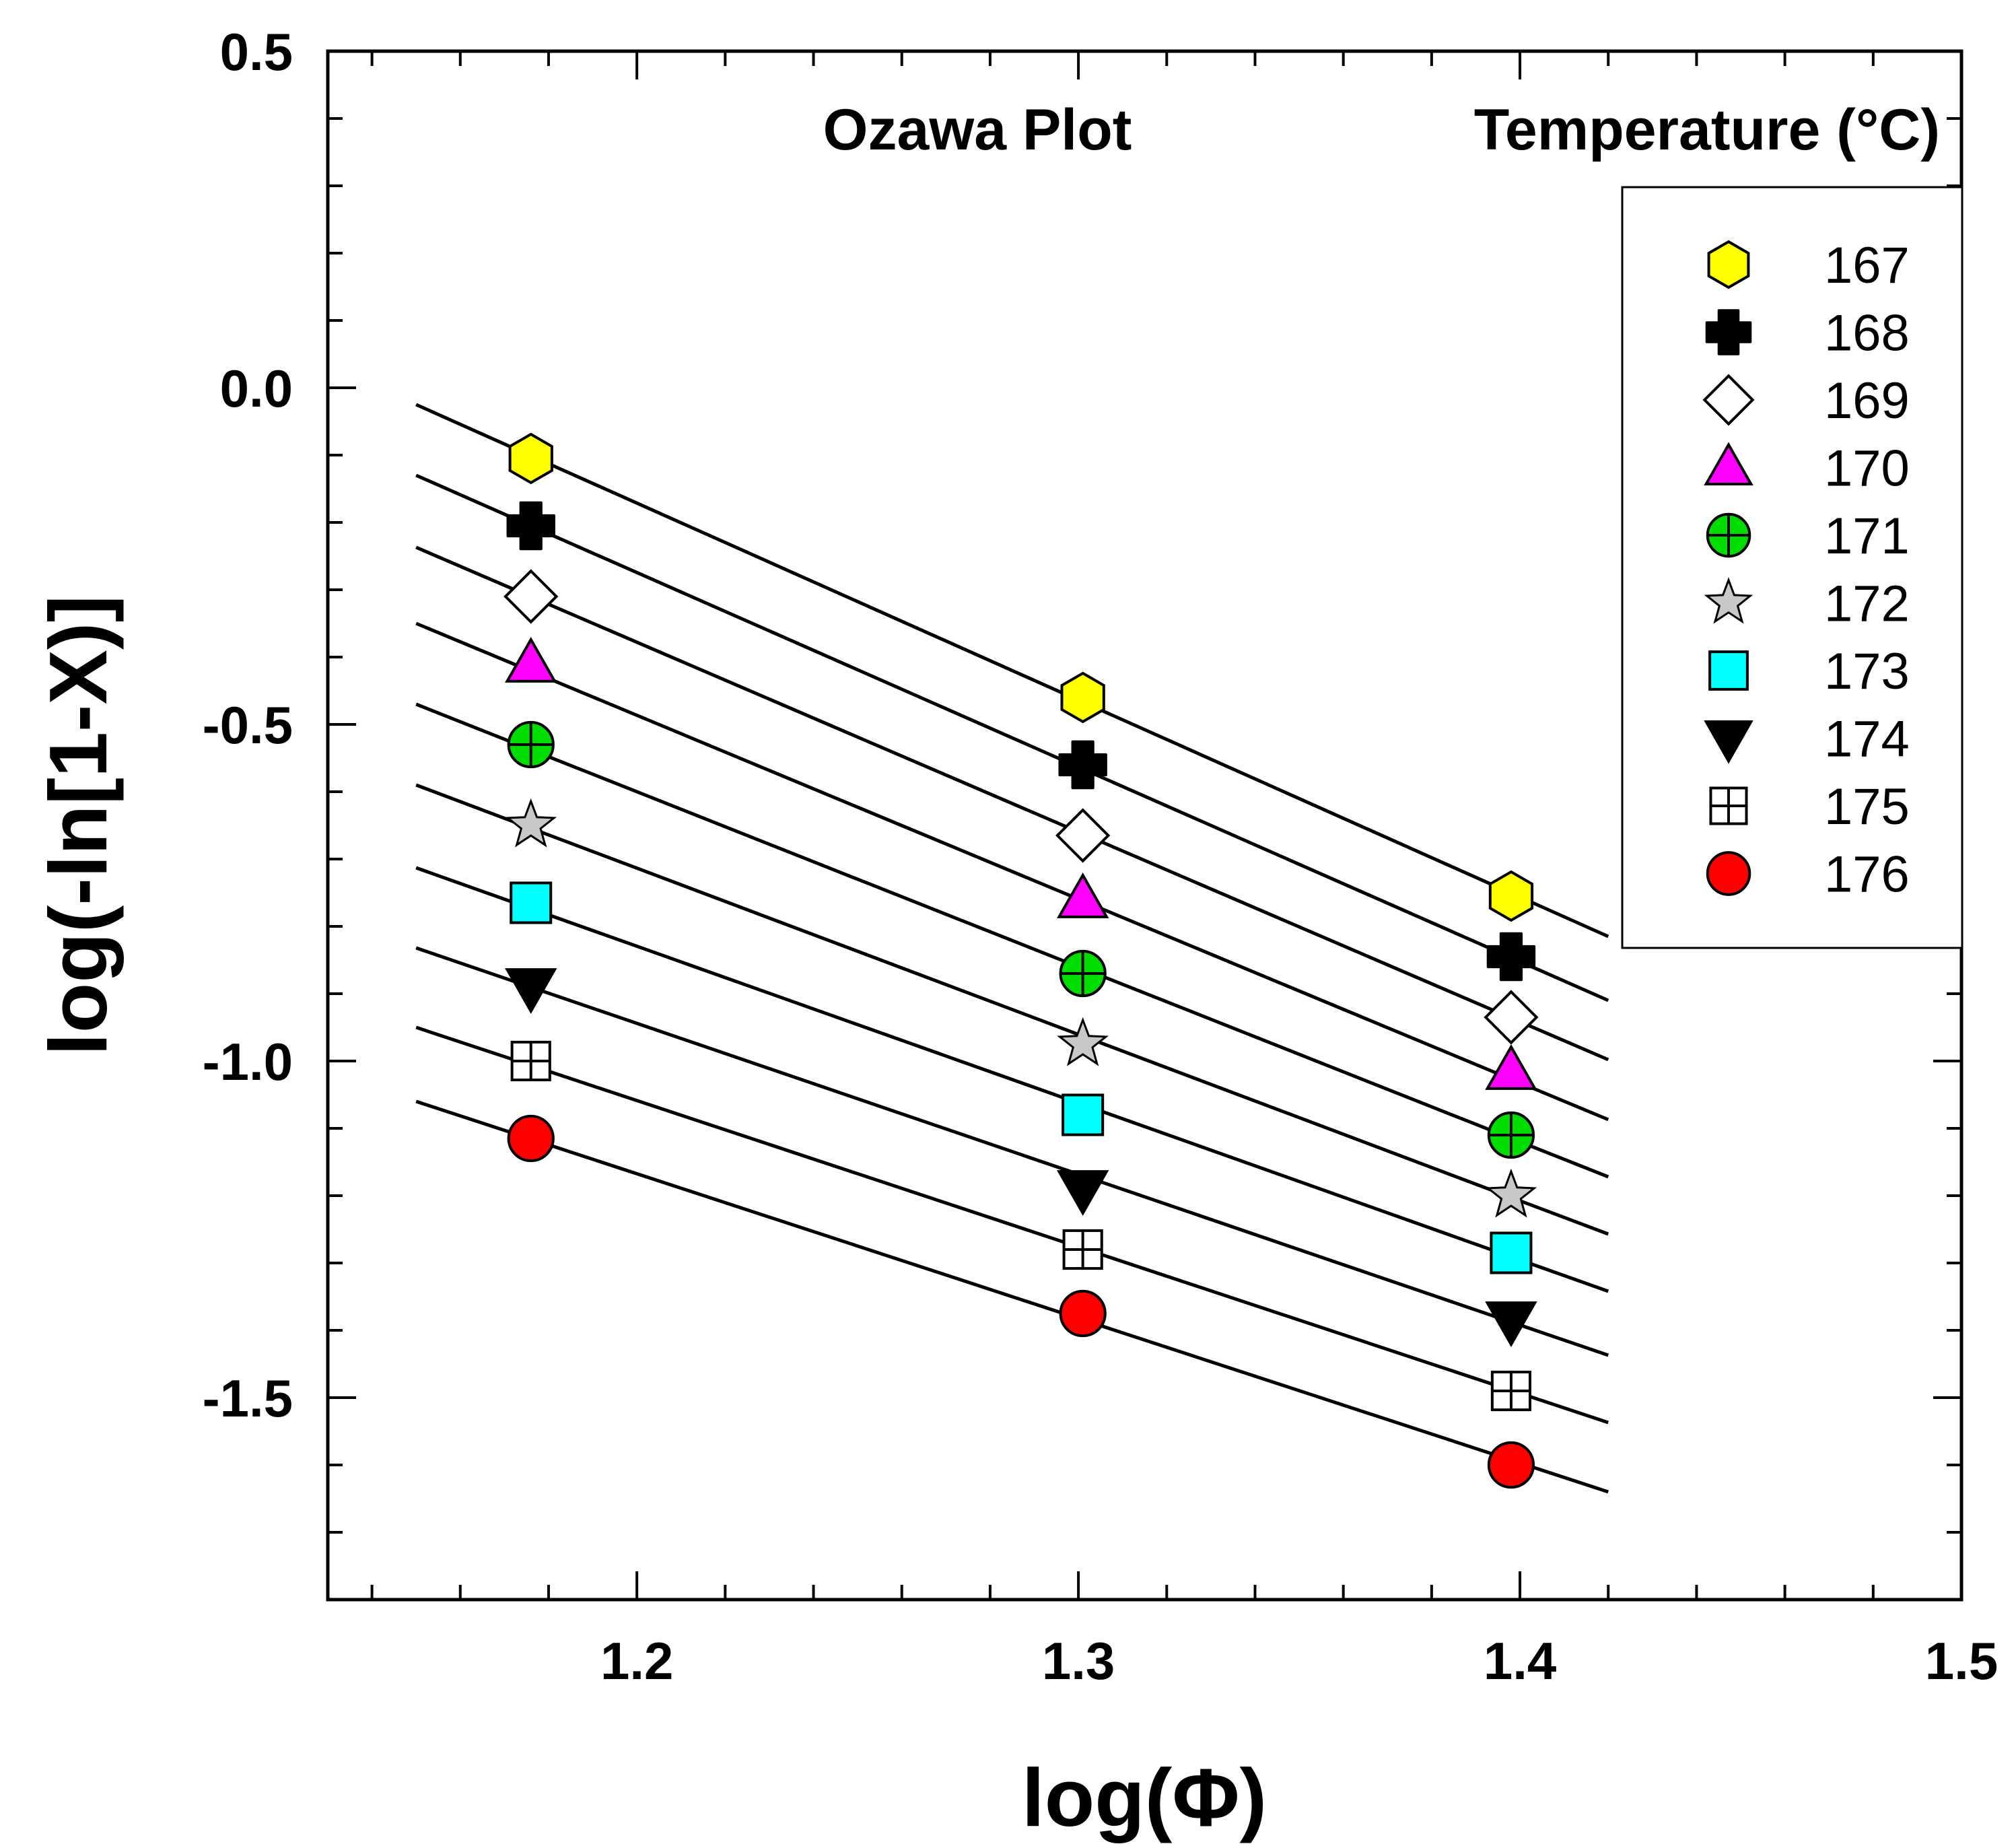 This screenshot has width=2016, height=1844. What do you see at coordinates (248, 1398) in the screenshot?
I see `y-tick-label: -1.5` at bounding box center [248, 1398].